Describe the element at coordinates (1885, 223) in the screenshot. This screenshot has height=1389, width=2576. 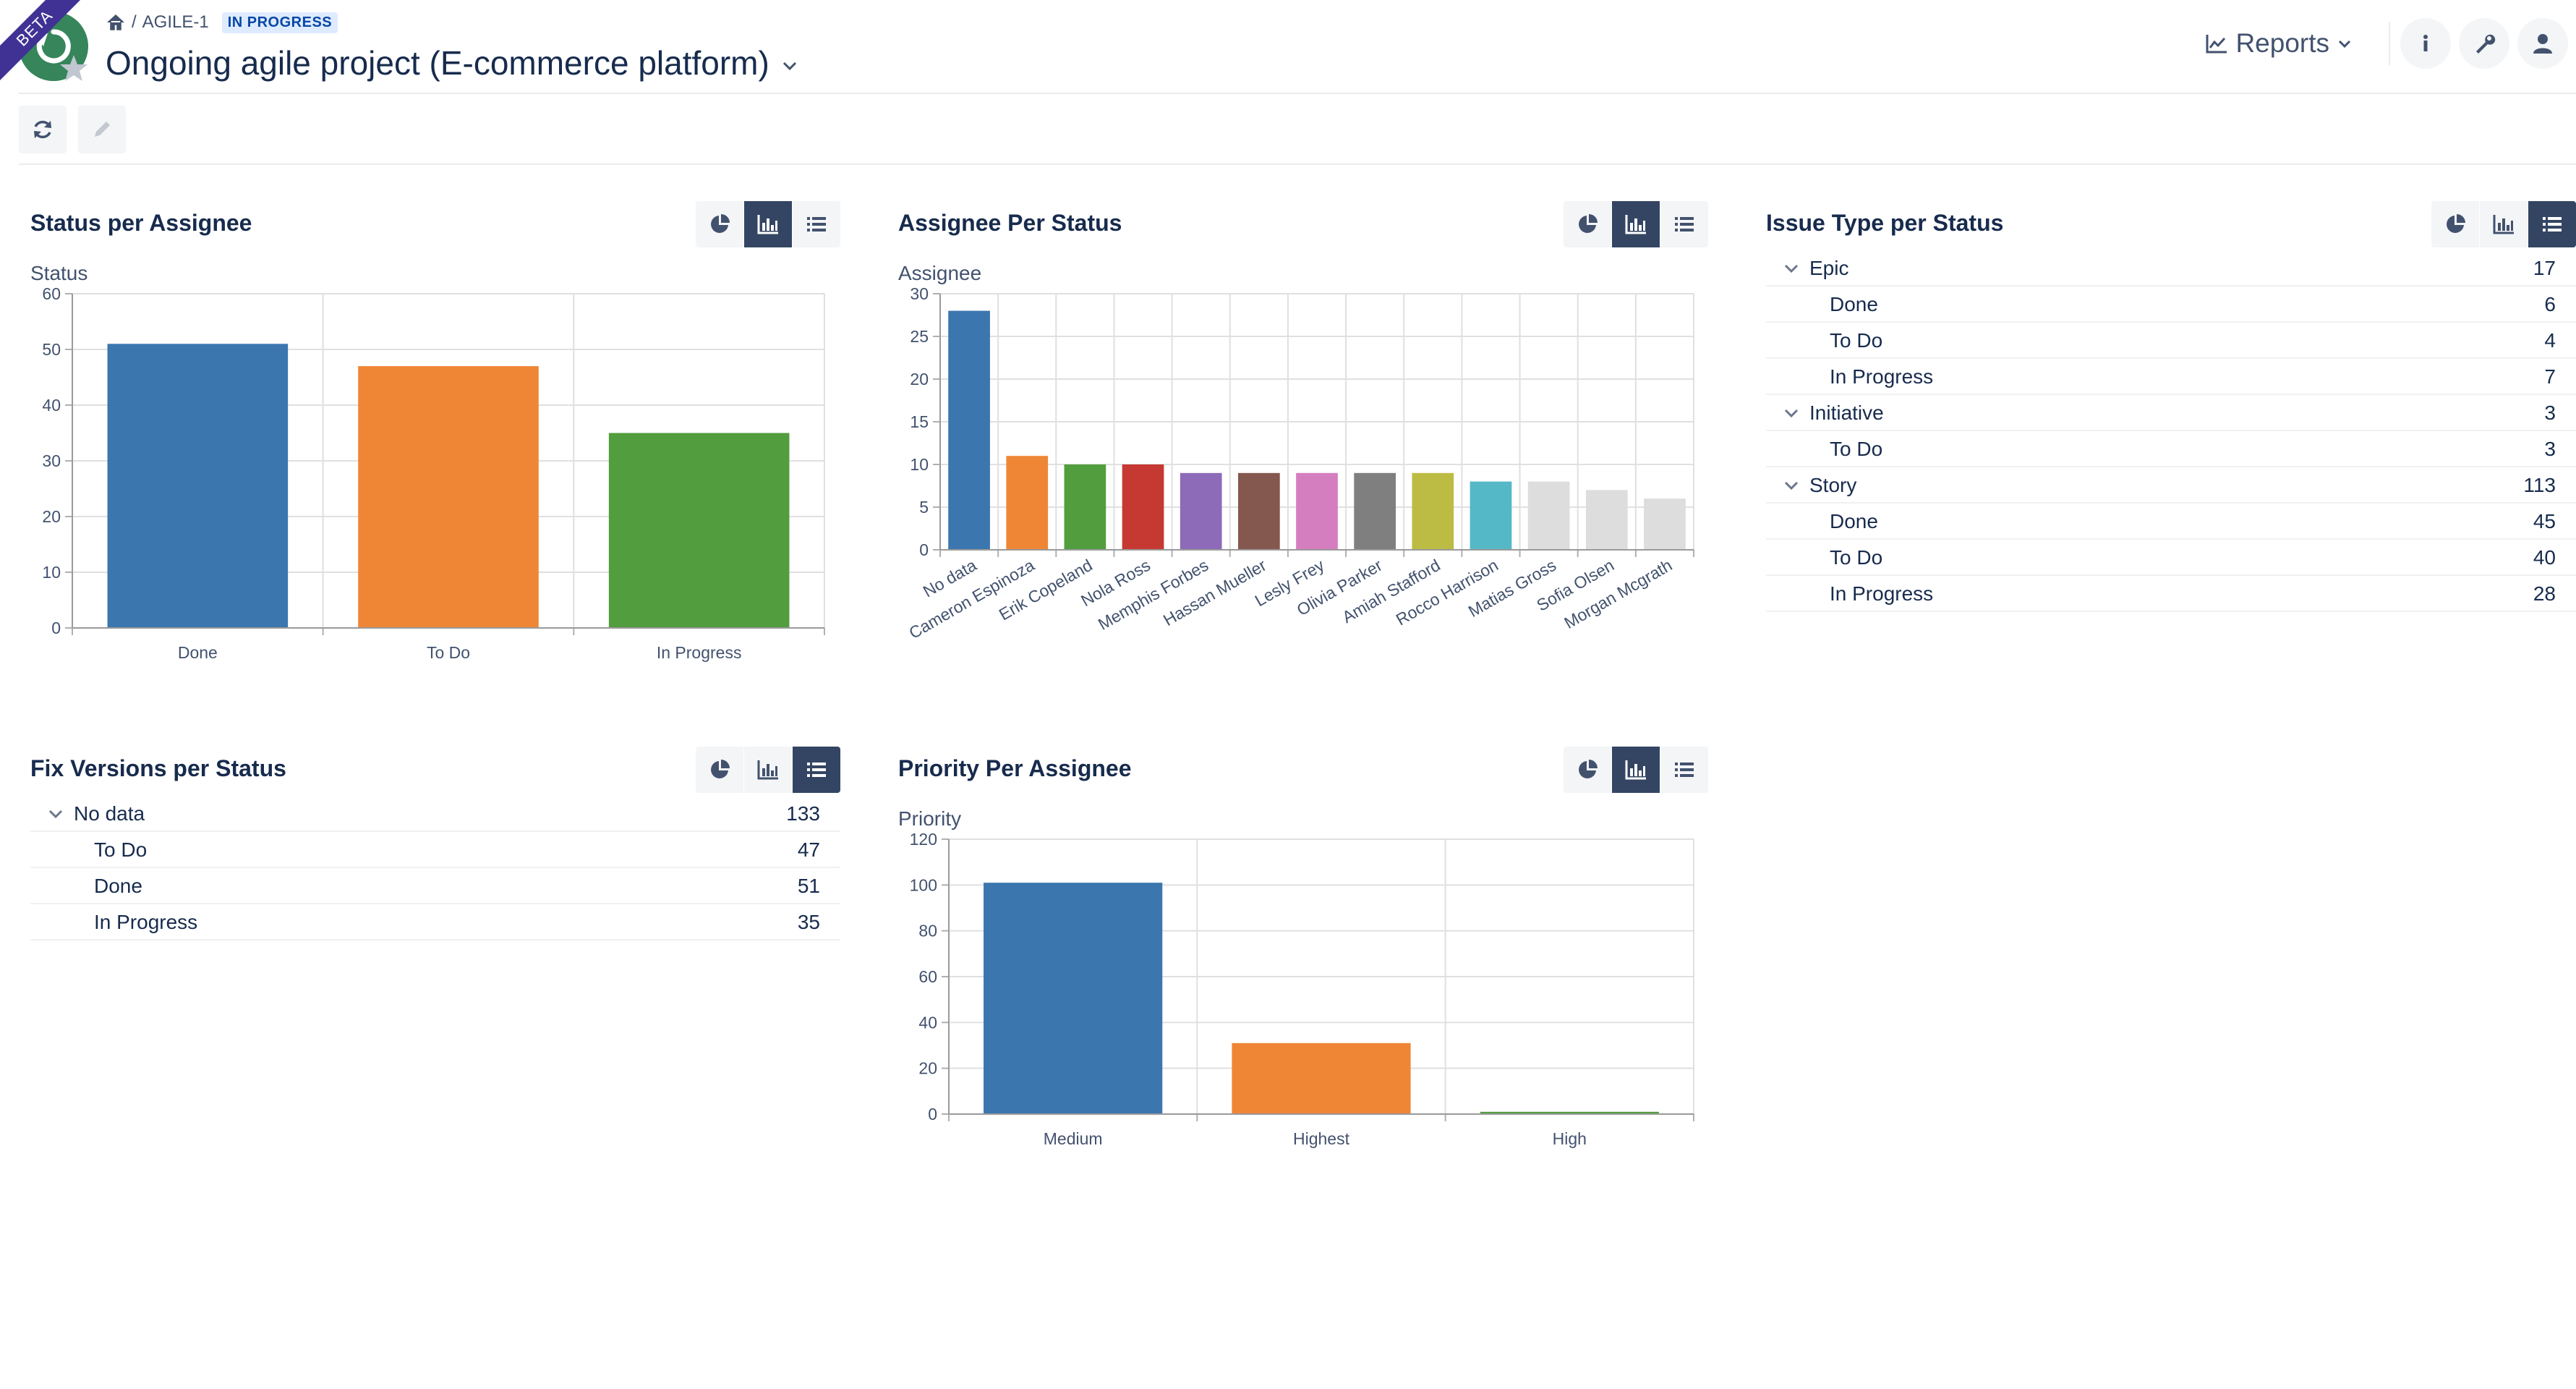
I see `panel-title: Issue Type per Status` at that location.